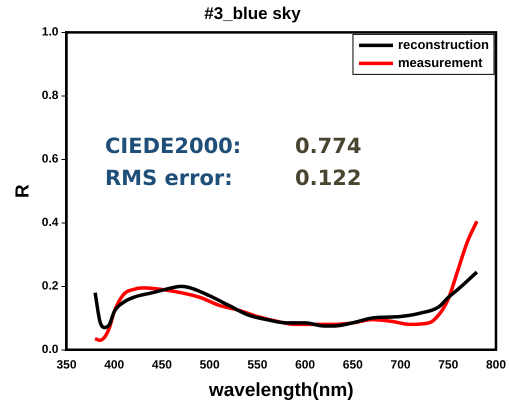 This screenshot has width=509, height=410. What do you see at coordinates (50, 159) in the screenshot?
I see `y-tick-label: 0.6` at bounding box center [50, 159].